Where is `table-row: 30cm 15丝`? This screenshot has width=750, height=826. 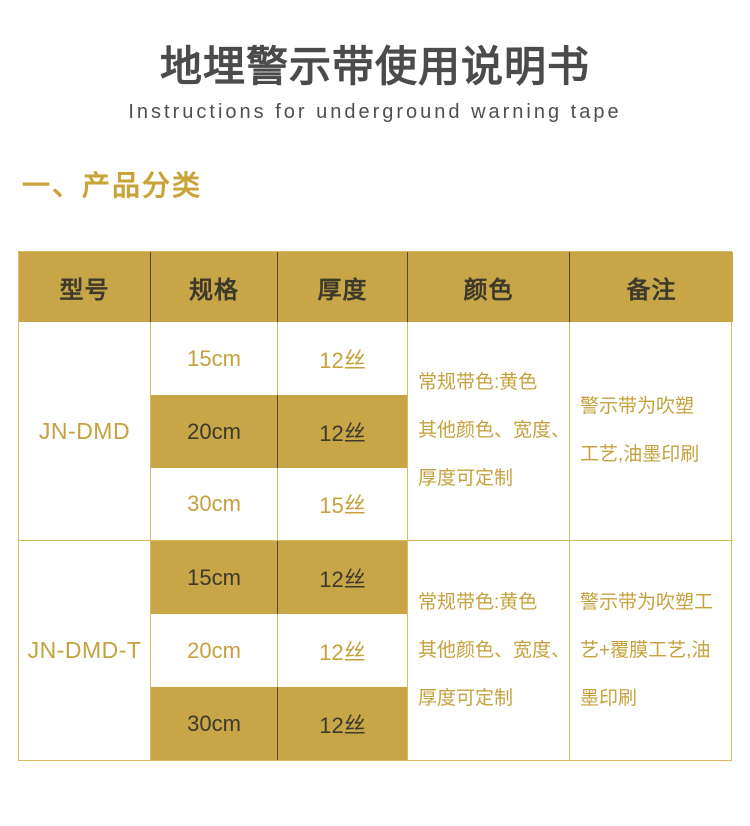 table-row: 30cm 15丝 is located at coordinates (376, 505).